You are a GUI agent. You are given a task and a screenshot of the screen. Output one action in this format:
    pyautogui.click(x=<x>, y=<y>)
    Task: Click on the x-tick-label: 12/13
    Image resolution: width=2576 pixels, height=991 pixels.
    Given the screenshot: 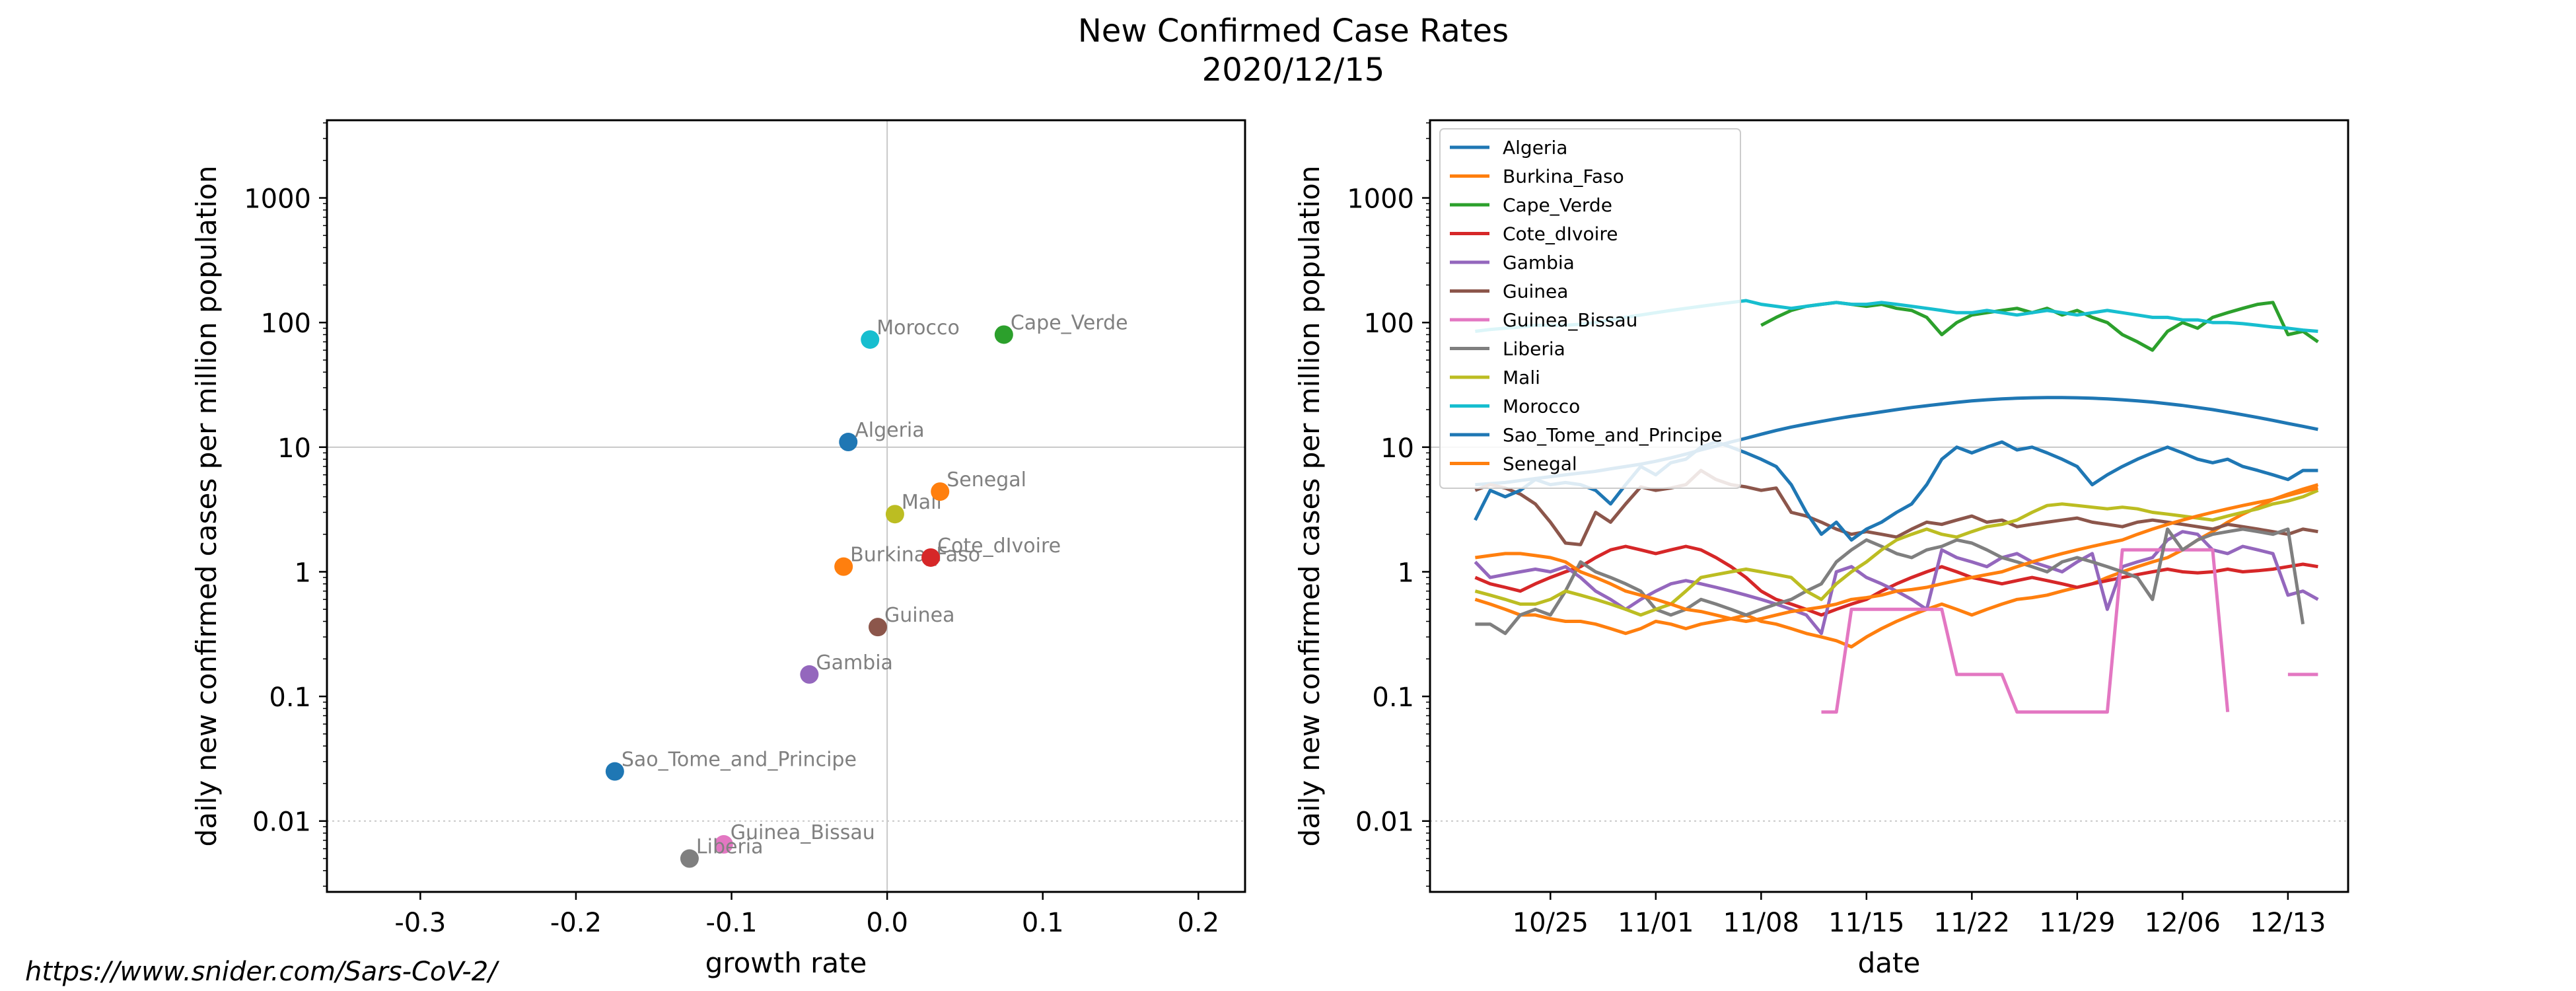 What is the action you would take?
    pyautogui.click(x=2288, y=923)
    